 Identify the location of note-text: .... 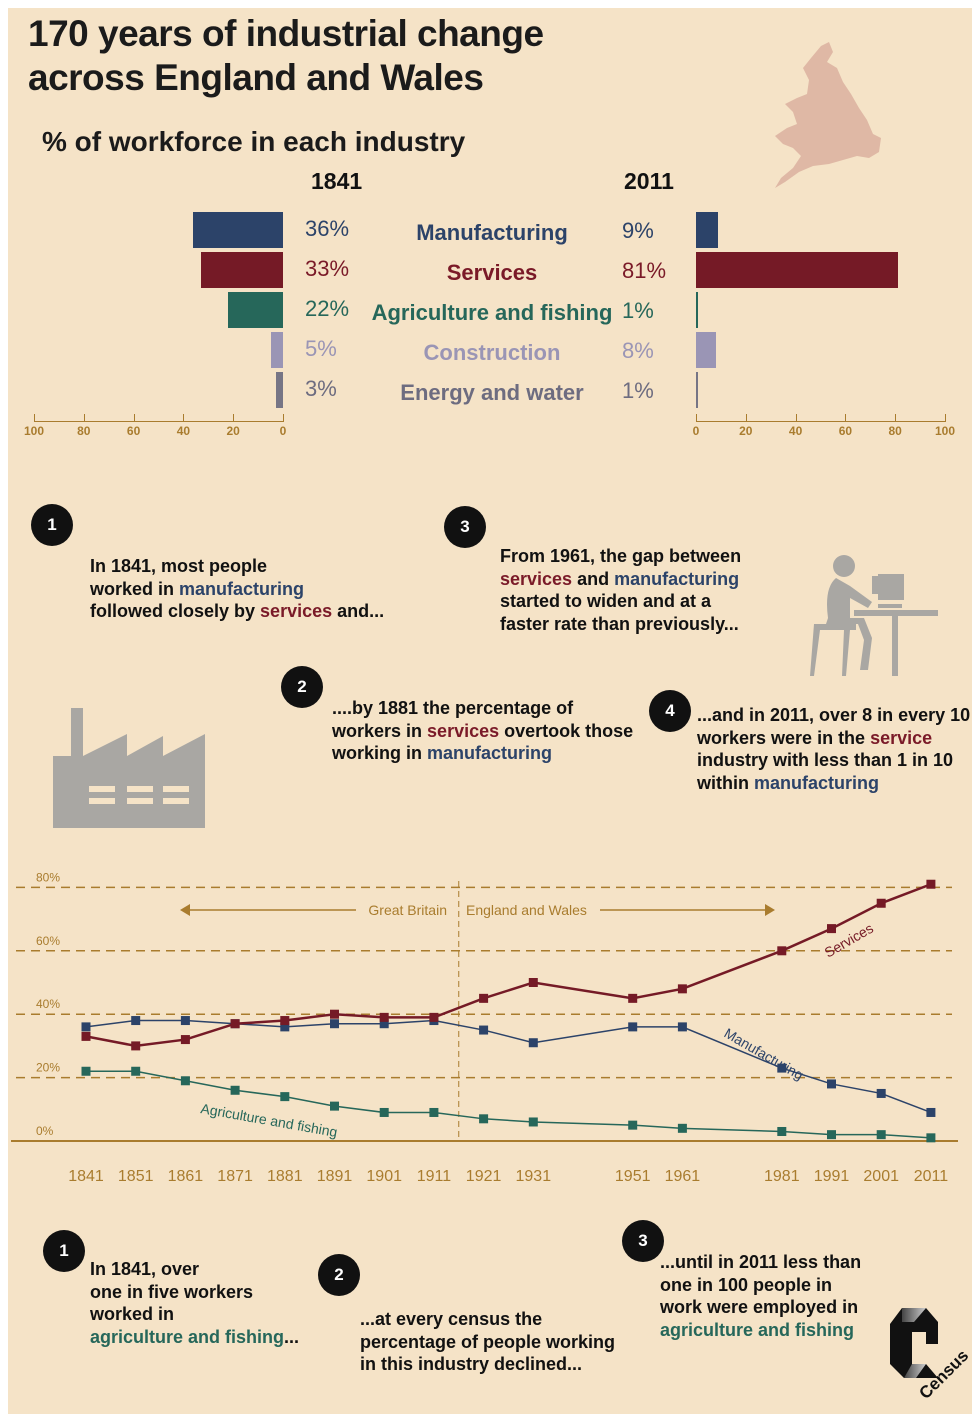
(292, 1336).